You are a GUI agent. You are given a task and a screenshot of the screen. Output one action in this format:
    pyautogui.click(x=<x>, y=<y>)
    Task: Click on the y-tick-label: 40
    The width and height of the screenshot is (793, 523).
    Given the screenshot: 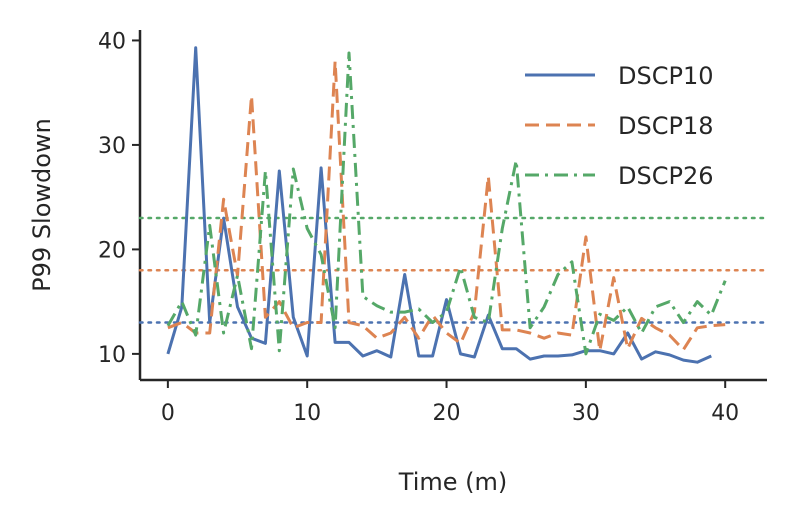 What is the action you would take?
    pyautogui.click(x=112, y=41)
    